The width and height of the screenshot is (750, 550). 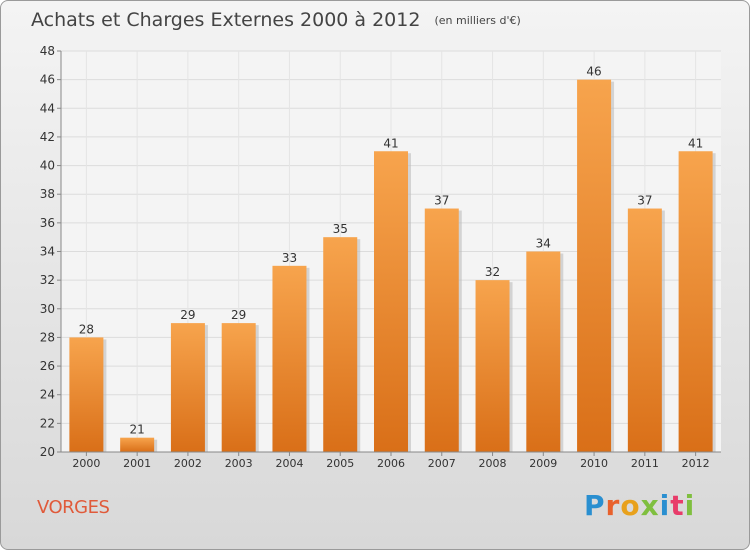 What do you see at coordinates (289, 463) in the screenshot?
I see `x-tick-label: 2004` at bounding box center [289, 463].